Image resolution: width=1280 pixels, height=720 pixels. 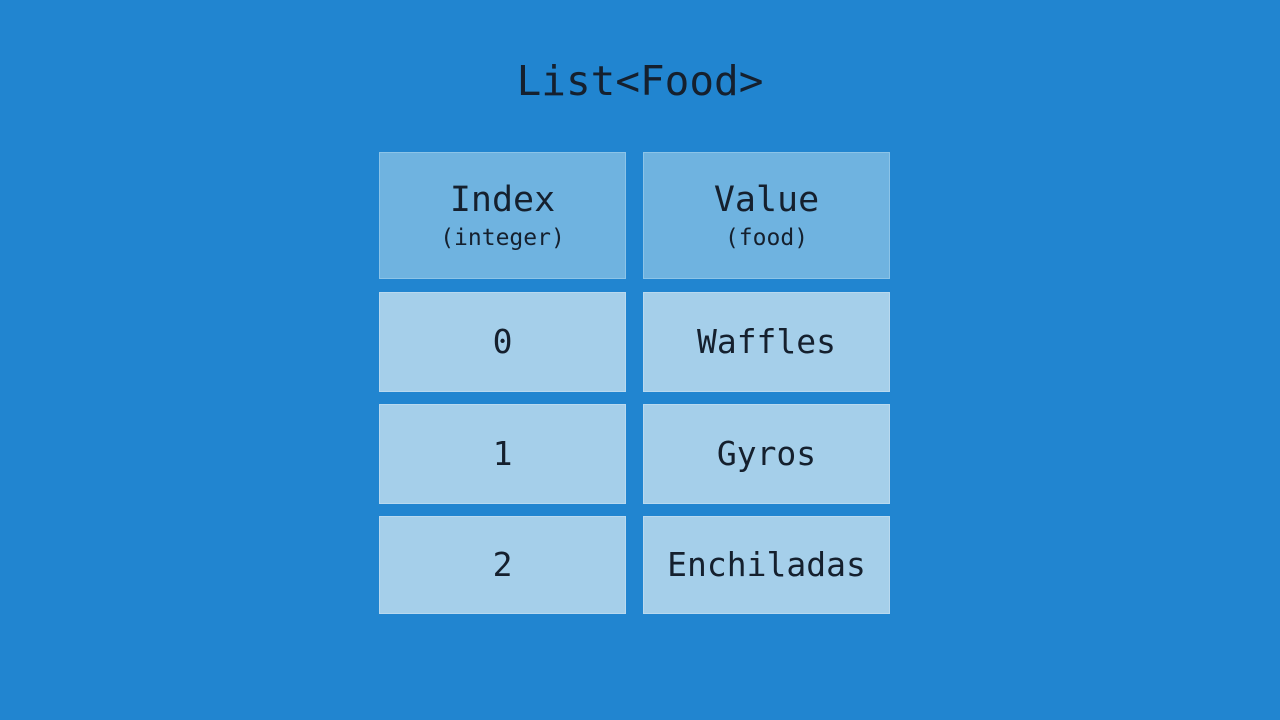 I want to click on header-cell-value: Value (food), so click(x=766, y=215).